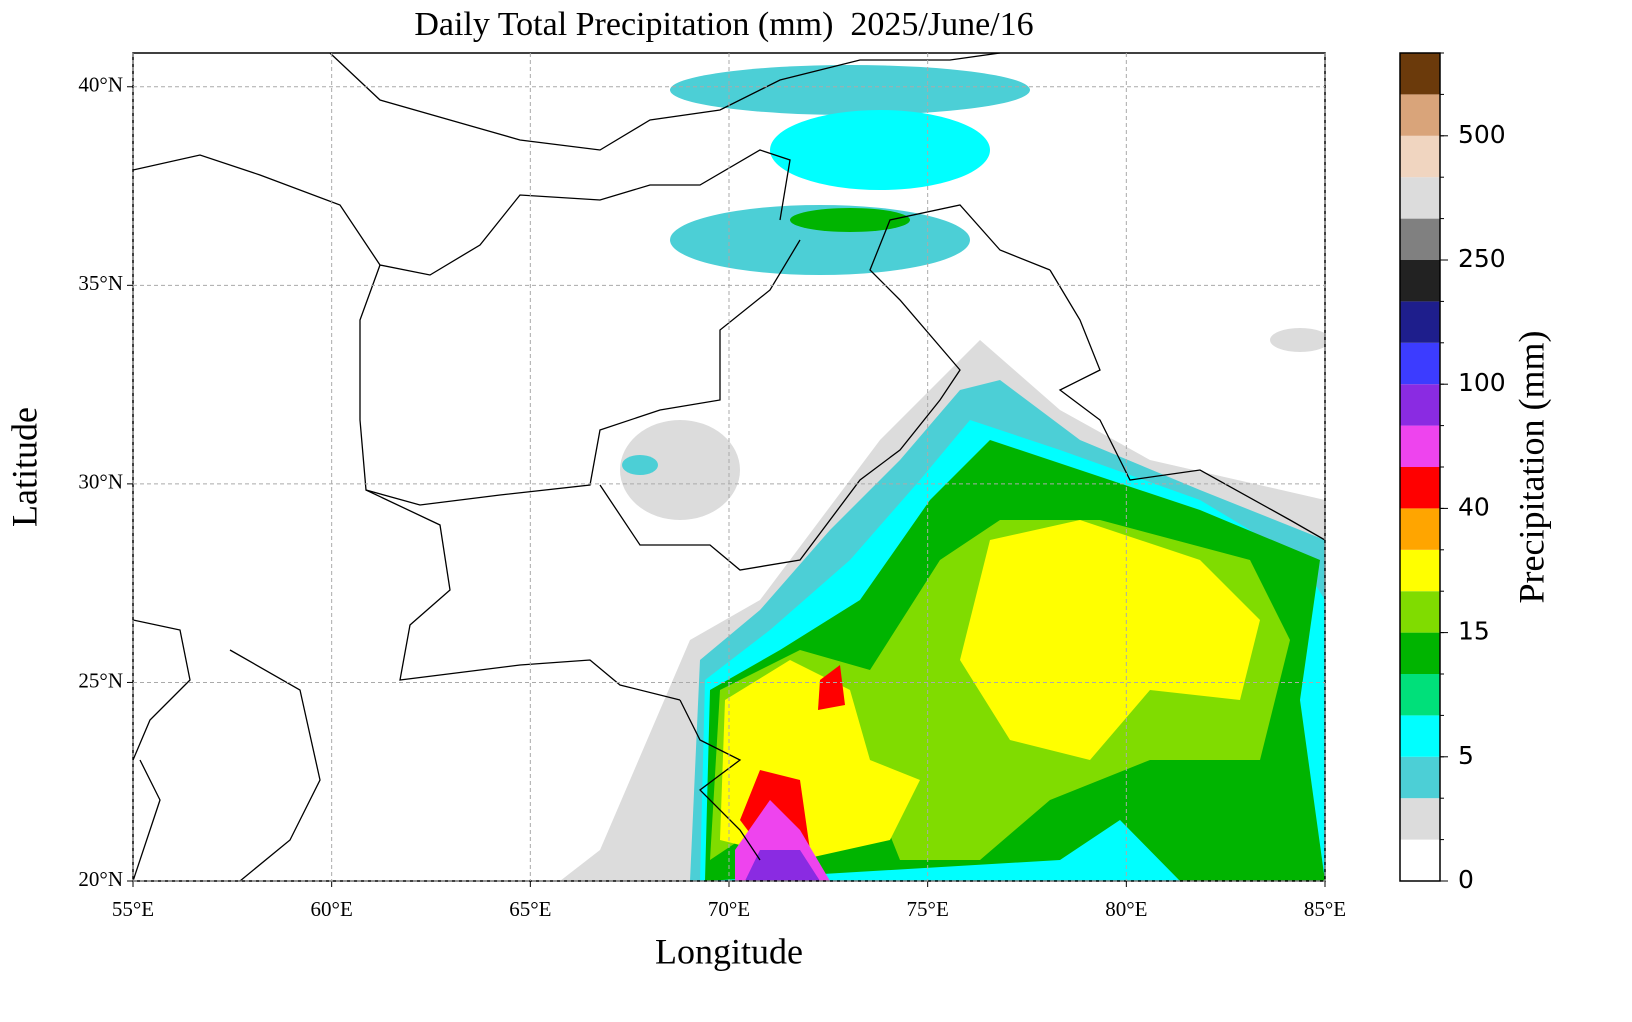  What do you see at coordinates (1531, 467) in the screenshot?
I see `colorbar-label: Precipitation (mm)` at bounding box center [1531, 467].